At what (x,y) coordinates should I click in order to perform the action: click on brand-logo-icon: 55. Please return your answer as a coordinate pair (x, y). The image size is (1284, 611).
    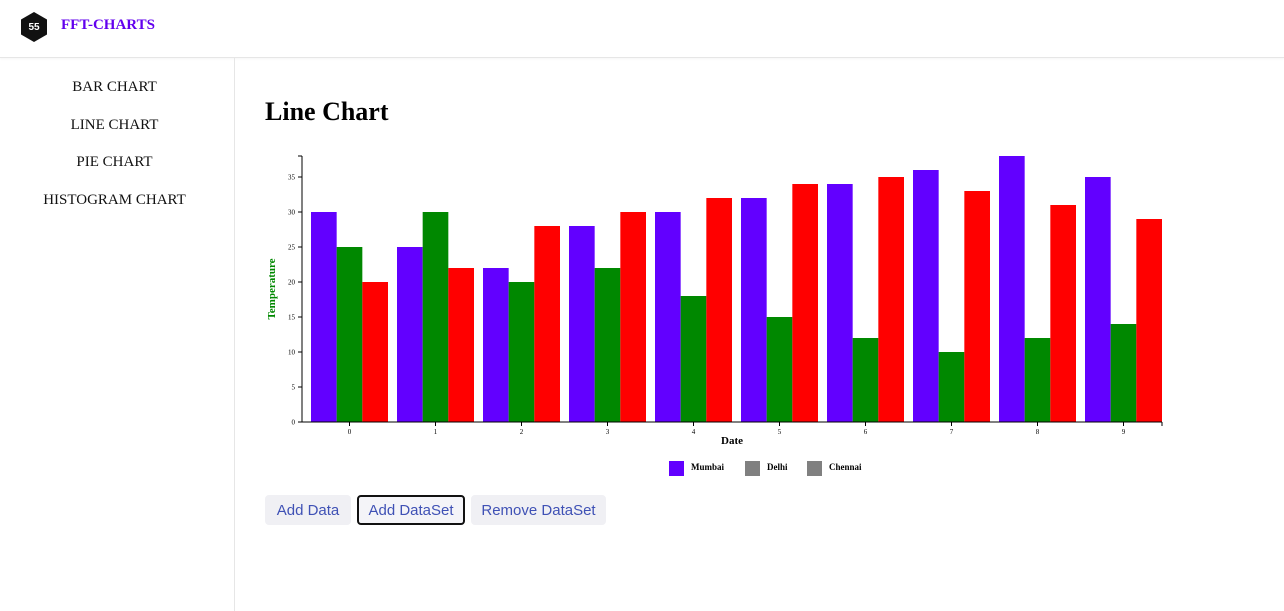
    Looking at the image, I should click on (34, 27).